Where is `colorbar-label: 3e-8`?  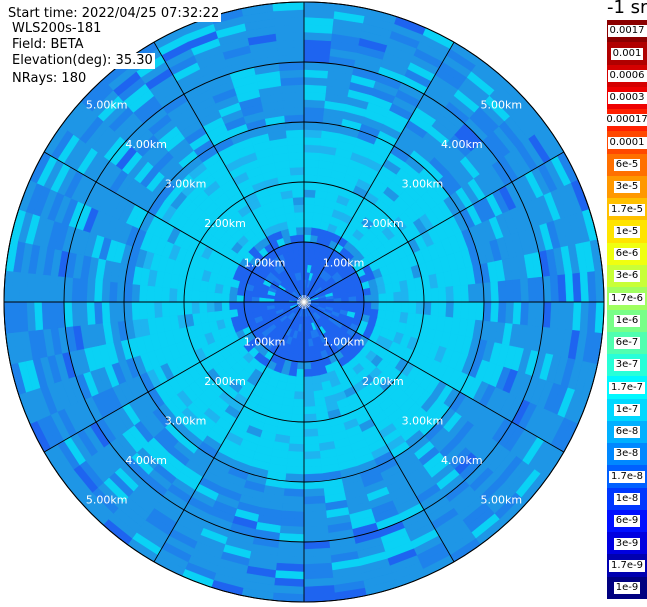
colorbar-label: 3e-8 is located at coordinates (627, 454).